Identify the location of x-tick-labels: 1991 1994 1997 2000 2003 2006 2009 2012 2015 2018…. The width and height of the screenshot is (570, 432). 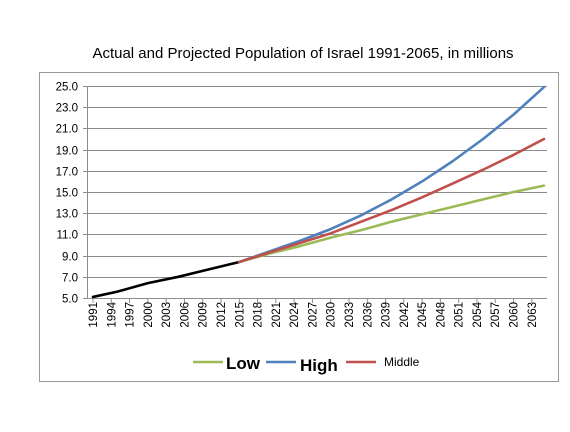
(313, 314).